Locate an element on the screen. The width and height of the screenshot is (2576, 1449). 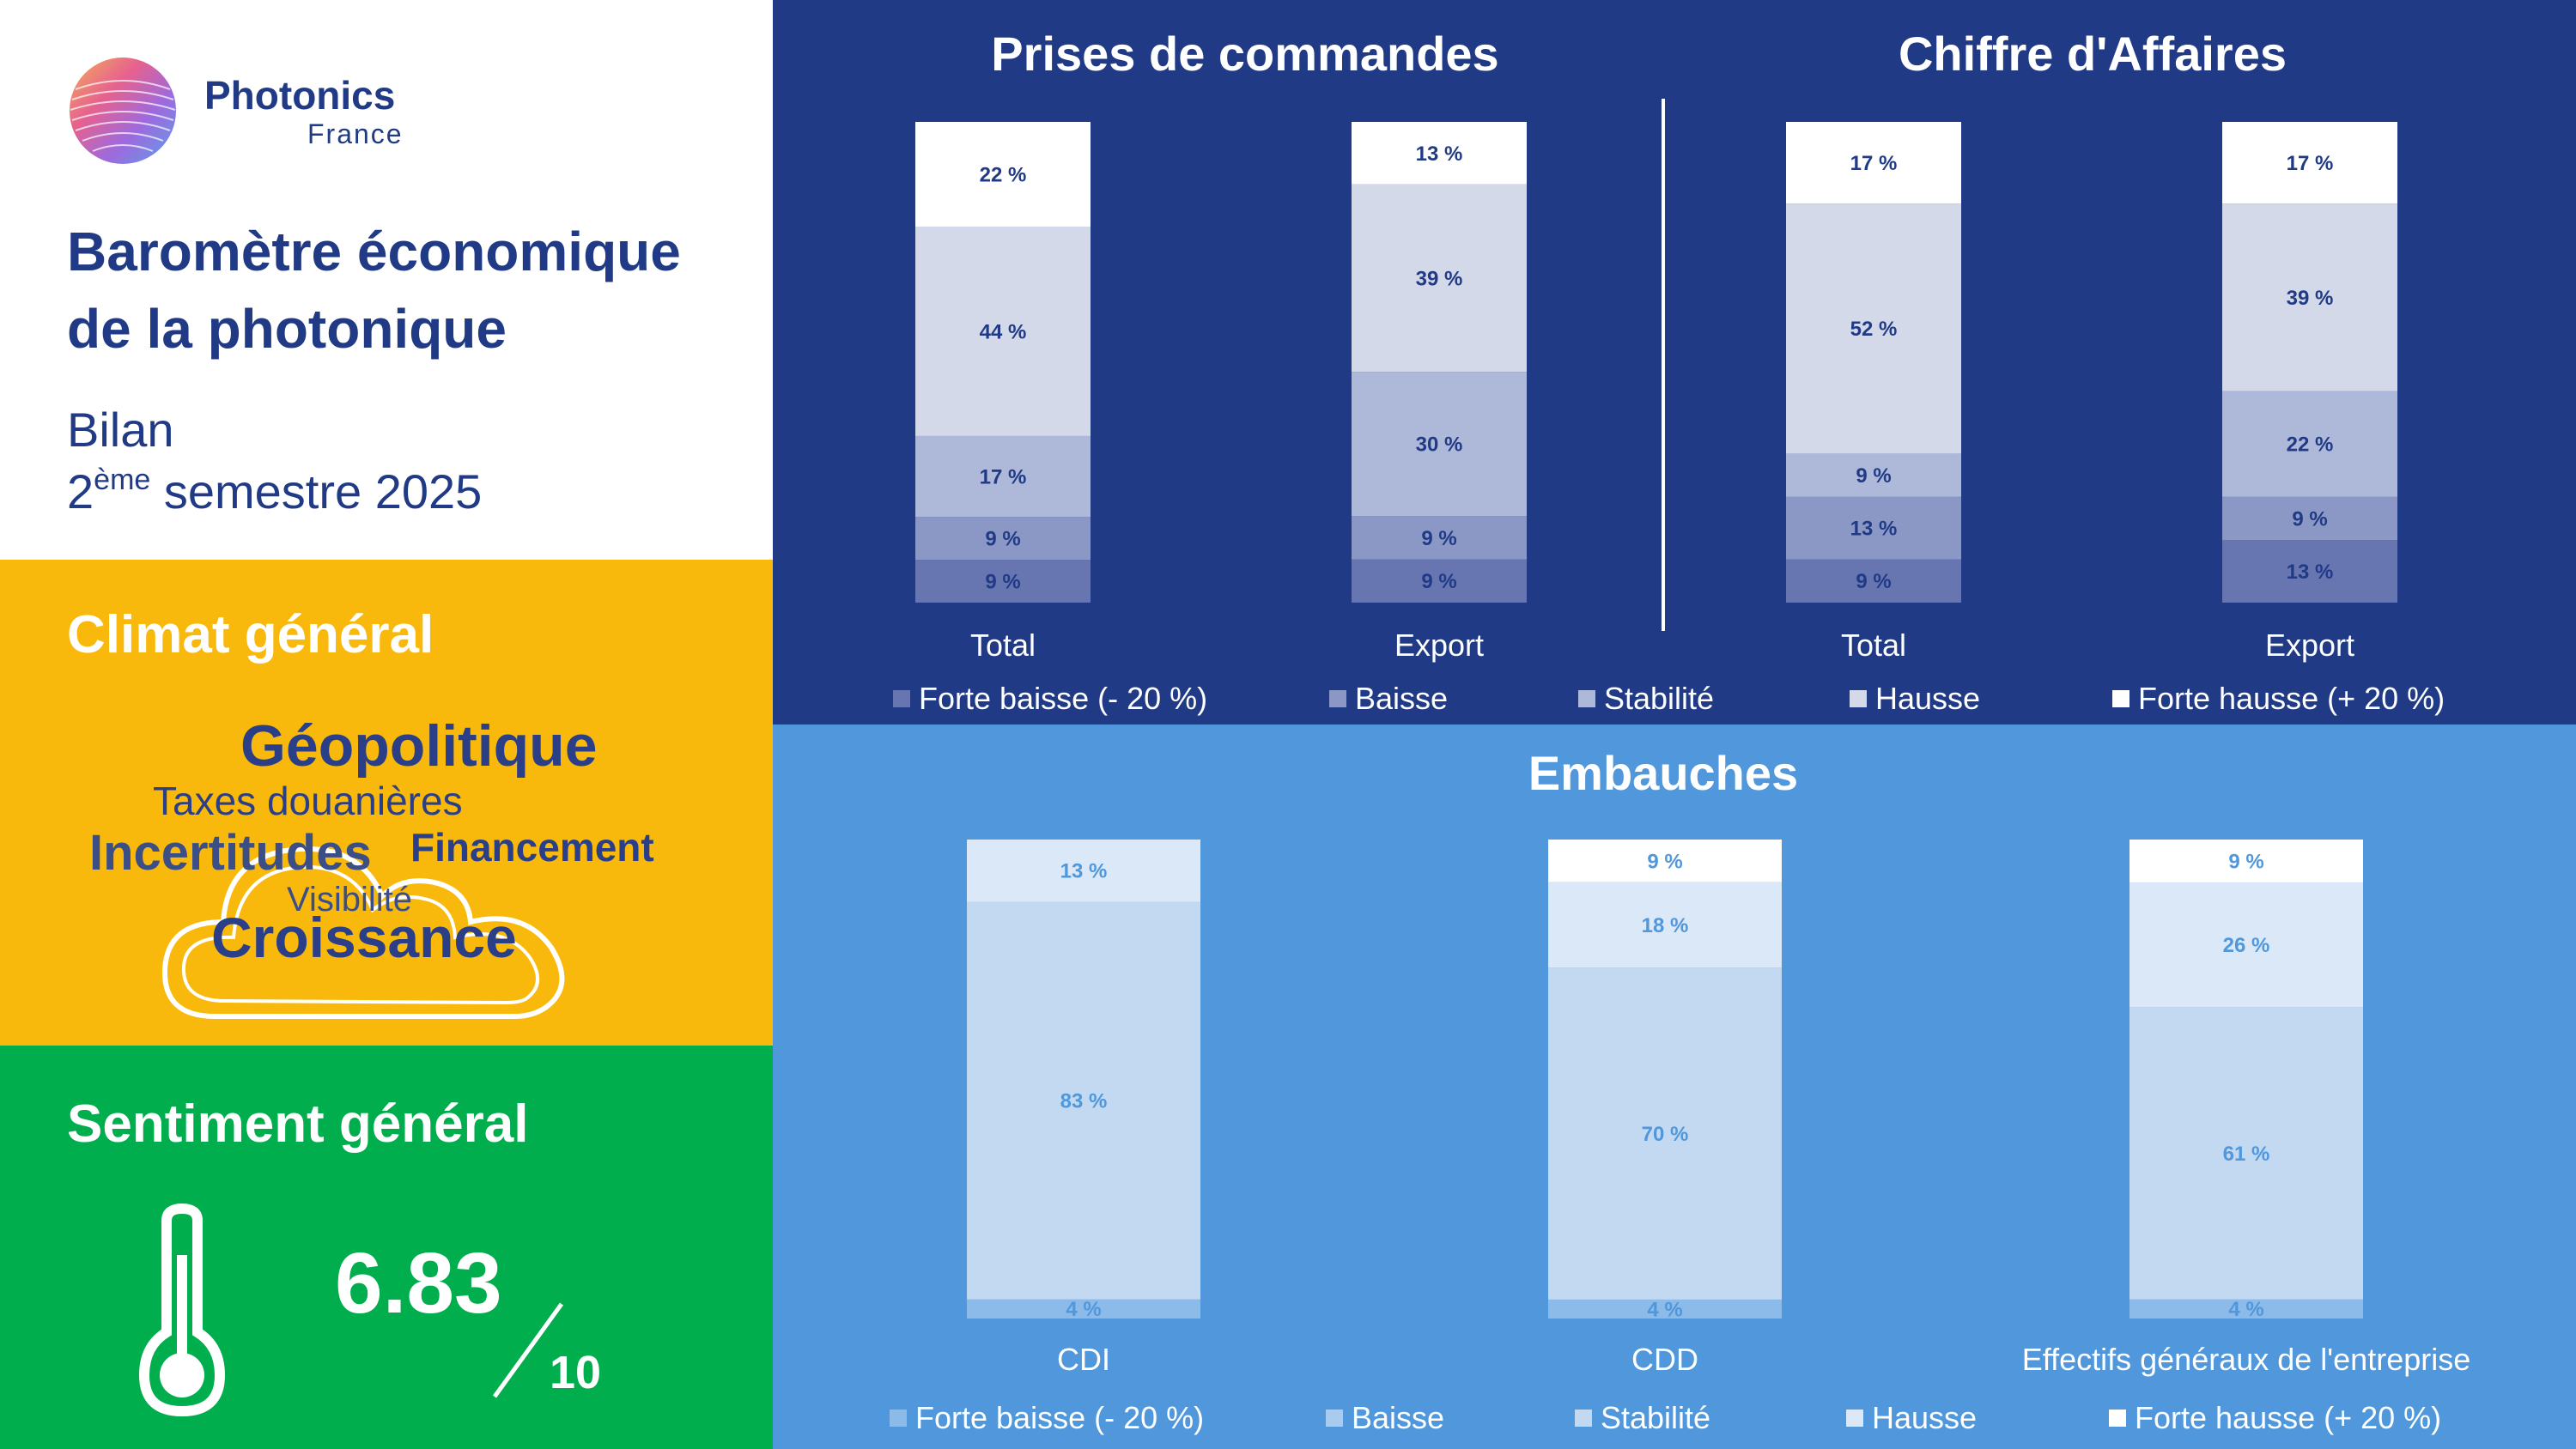
data-label-export-4: 17 % is located at coordinates (2310, 163).